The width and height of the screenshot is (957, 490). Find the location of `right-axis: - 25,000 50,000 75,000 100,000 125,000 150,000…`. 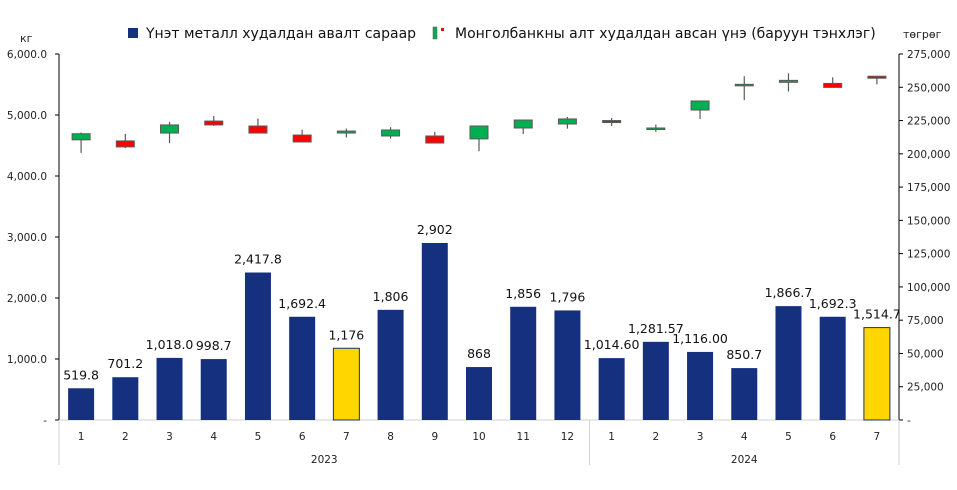

right-axis: - 25,000 50,000 75,000 100,000 125,000 150,000… is located at coordinates (924, 238).